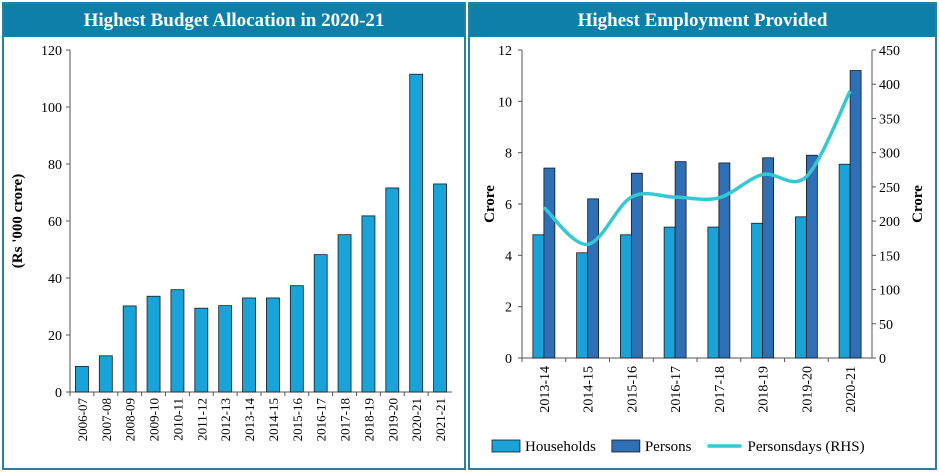 This screenshot has width=939, height=473. What do you see at coordinates (440, 419) in the screenshot?
I see `x-tick-label: 2021-21` at bounding box center [440, 419].